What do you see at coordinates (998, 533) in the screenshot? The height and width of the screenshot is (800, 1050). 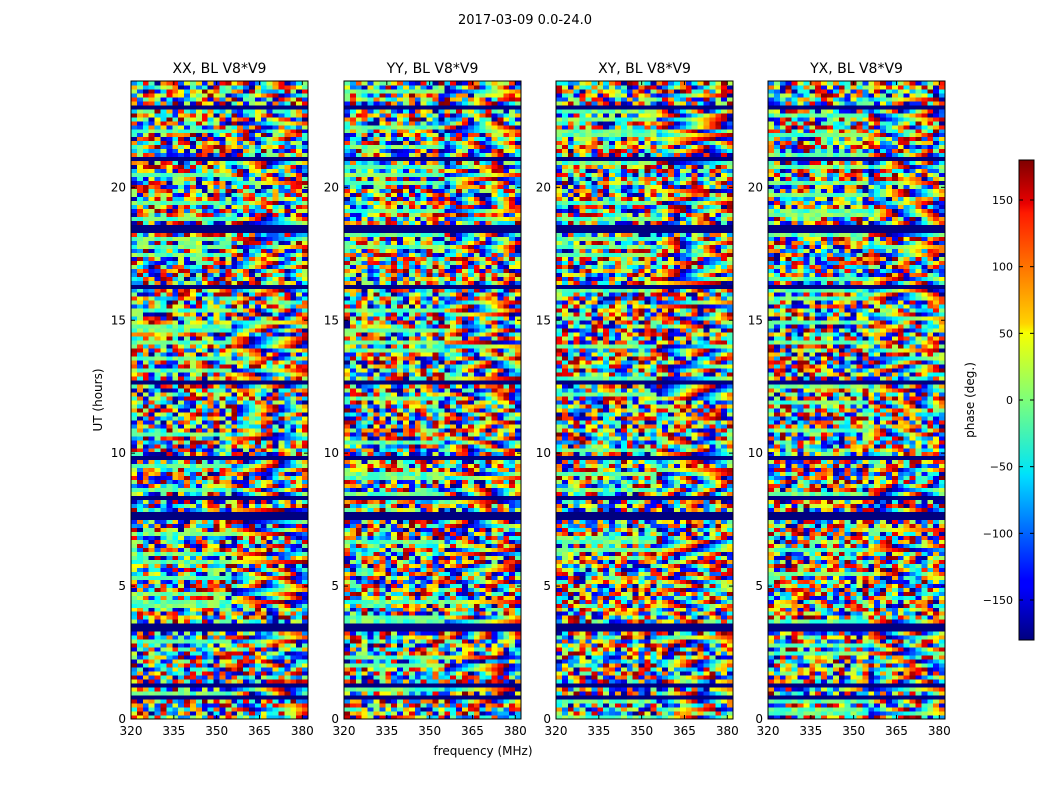 I see `colorbar-tick-label: −100` at bounding box center [998, 533].